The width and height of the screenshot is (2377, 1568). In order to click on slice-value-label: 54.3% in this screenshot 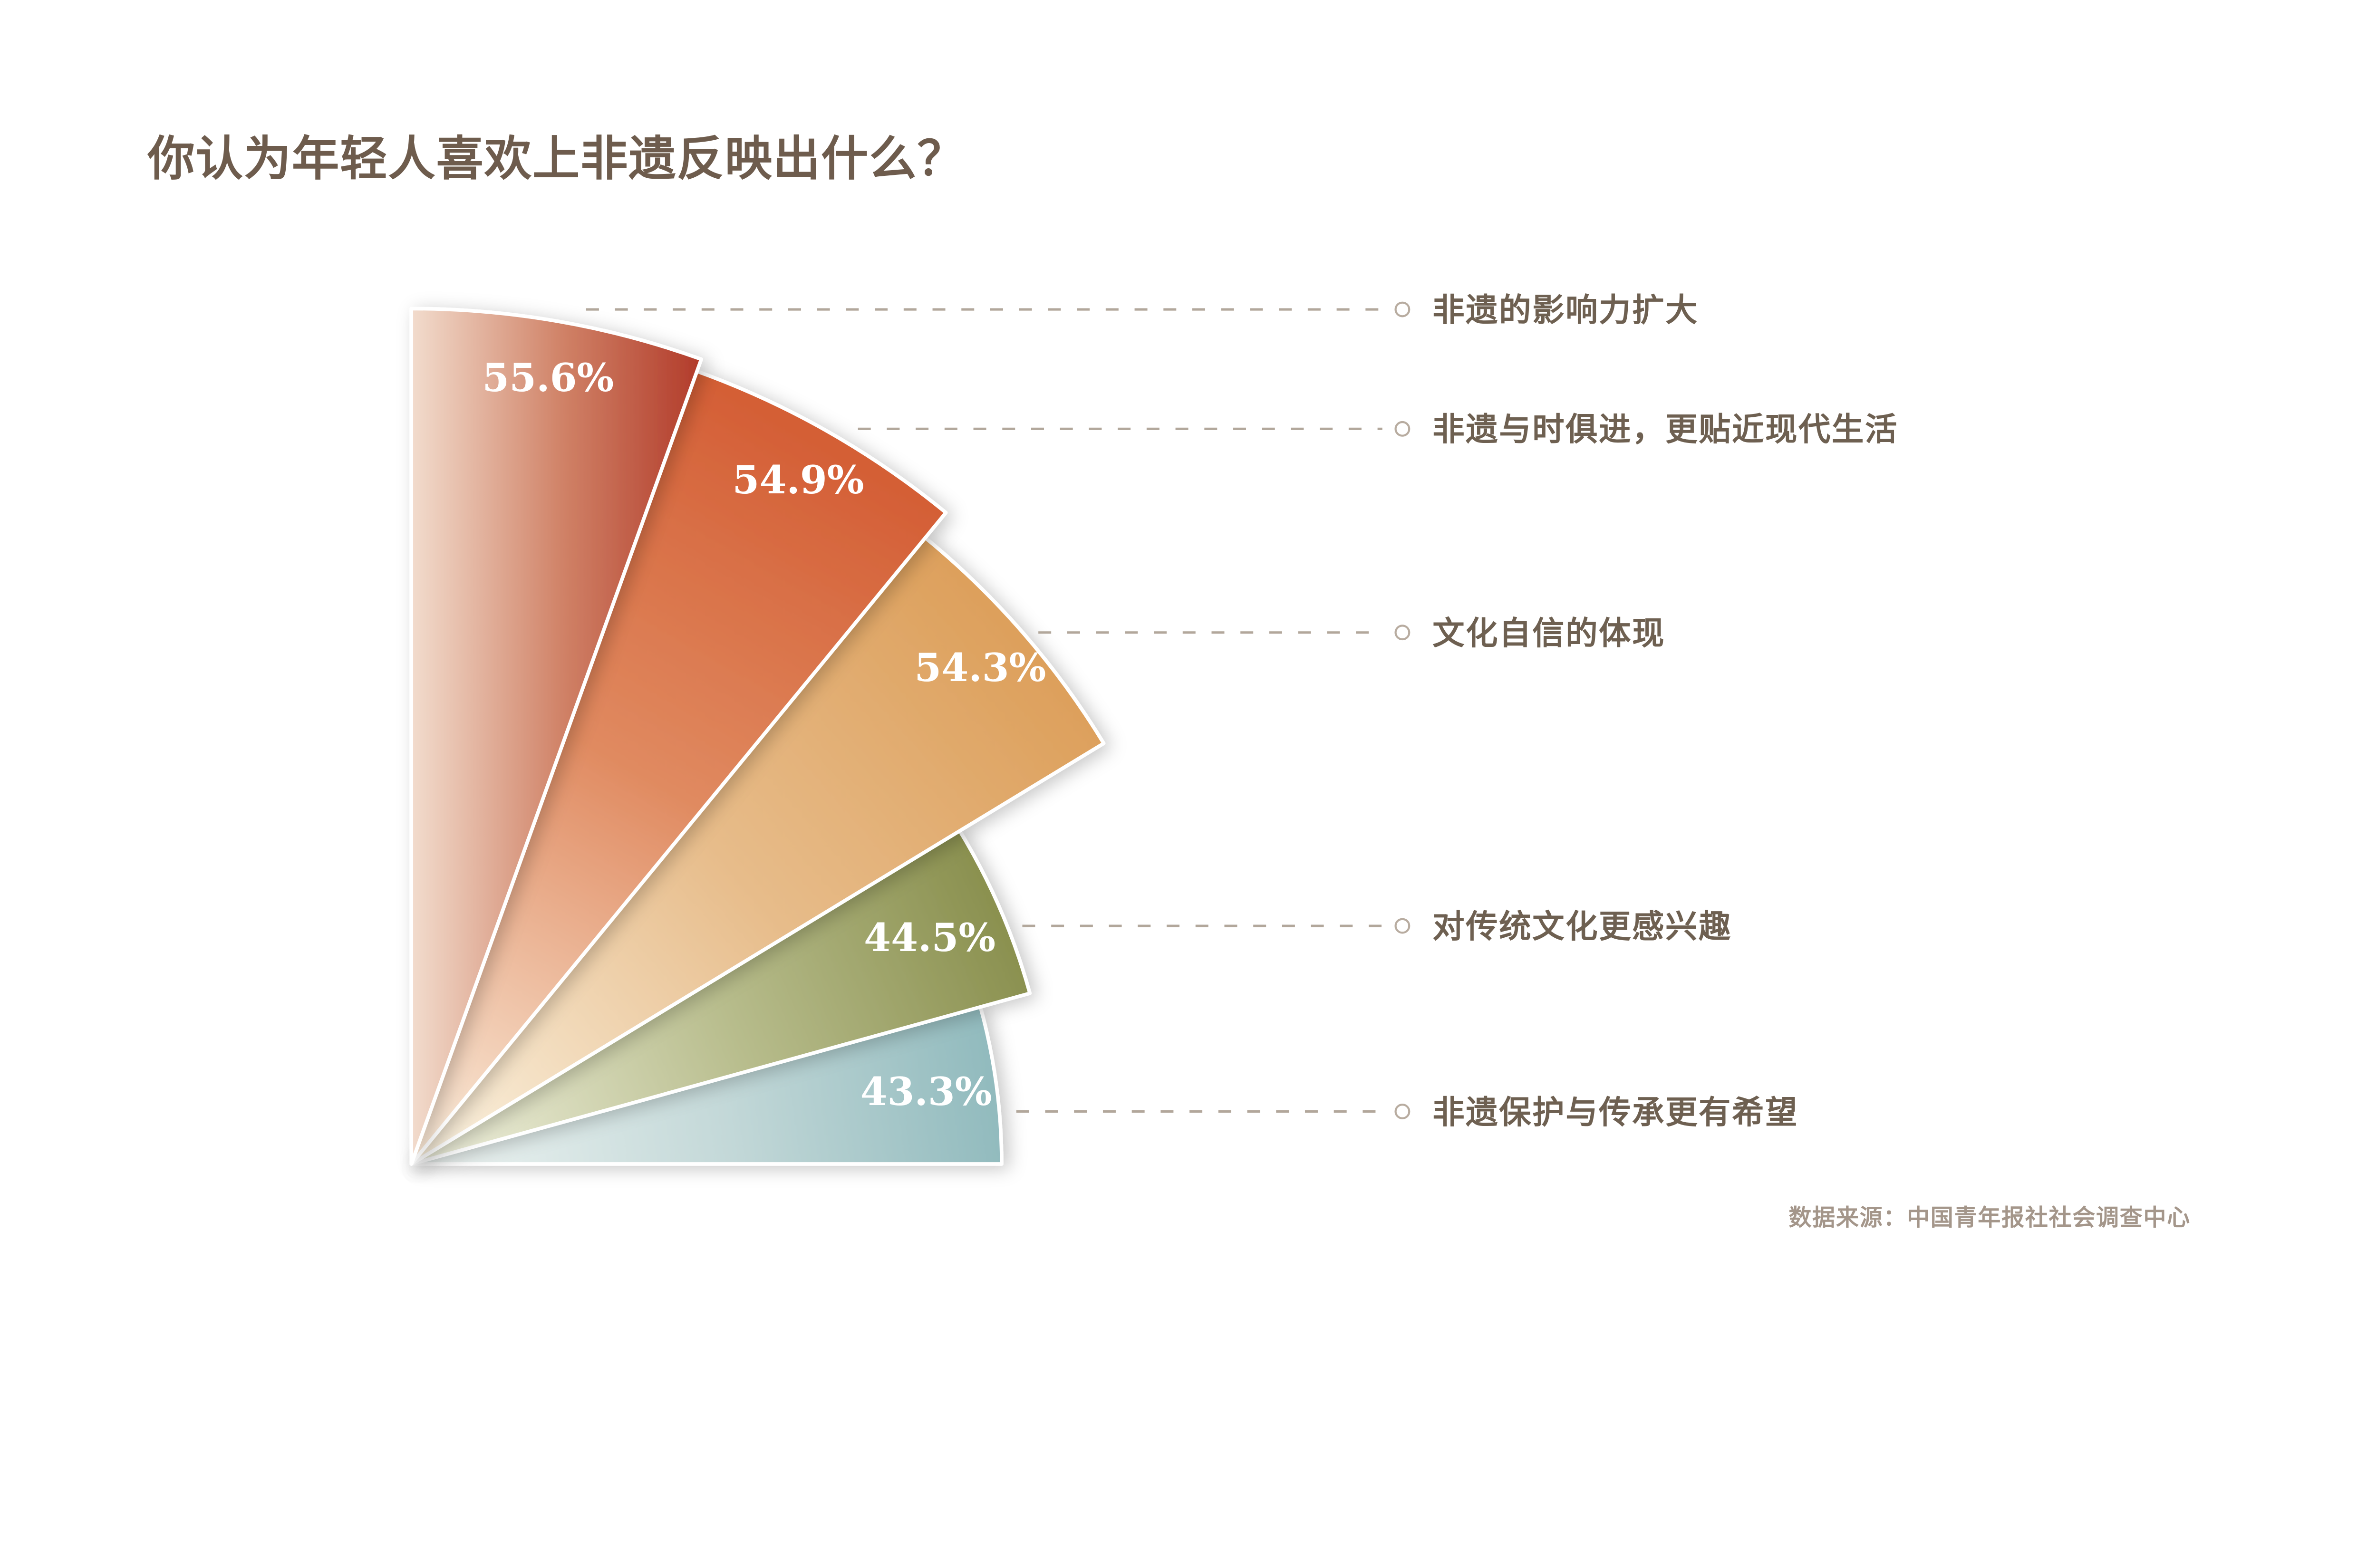, I will do `click(980, 668)`.